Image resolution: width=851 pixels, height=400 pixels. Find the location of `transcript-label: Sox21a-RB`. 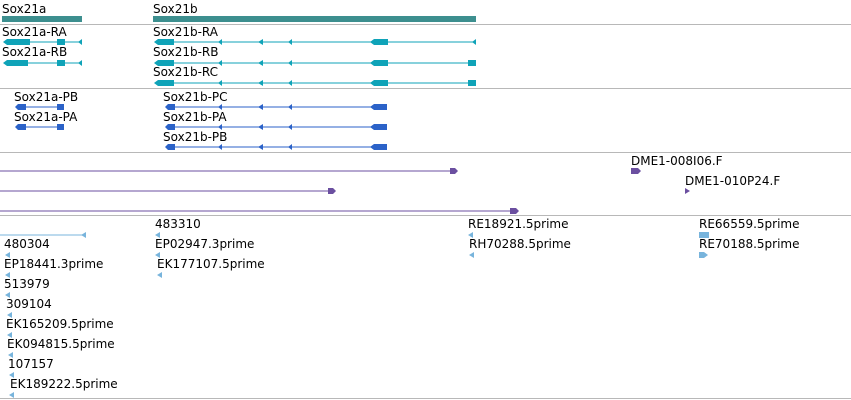

transcript-label: Sox21a-RB is located at coordinates (34, 52).